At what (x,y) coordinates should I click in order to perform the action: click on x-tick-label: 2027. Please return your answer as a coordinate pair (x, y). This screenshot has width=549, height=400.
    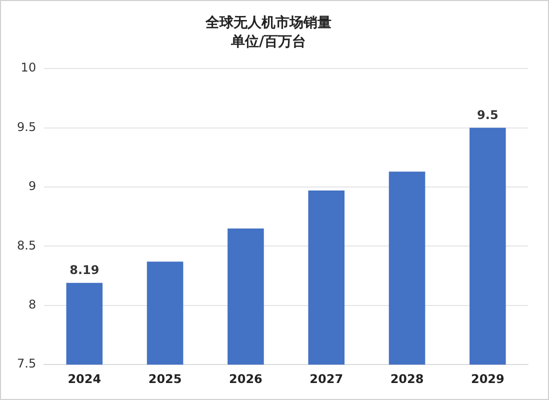
    Looking at the image, I should click on (327, 379).